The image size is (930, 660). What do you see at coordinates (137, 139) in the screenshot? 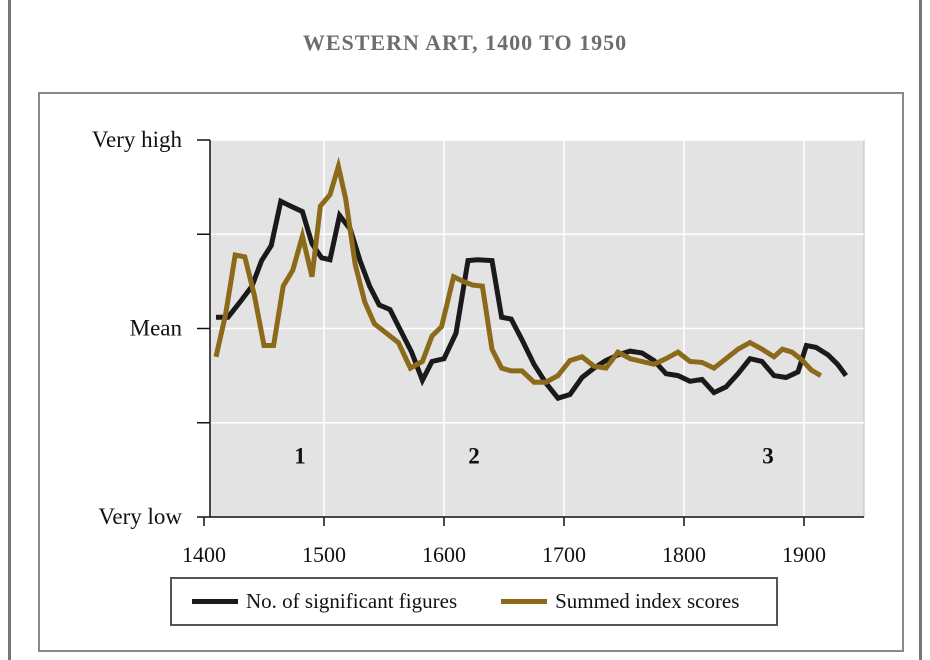
I see `y-tick-label: Very high` at bounding box center [137, 139].